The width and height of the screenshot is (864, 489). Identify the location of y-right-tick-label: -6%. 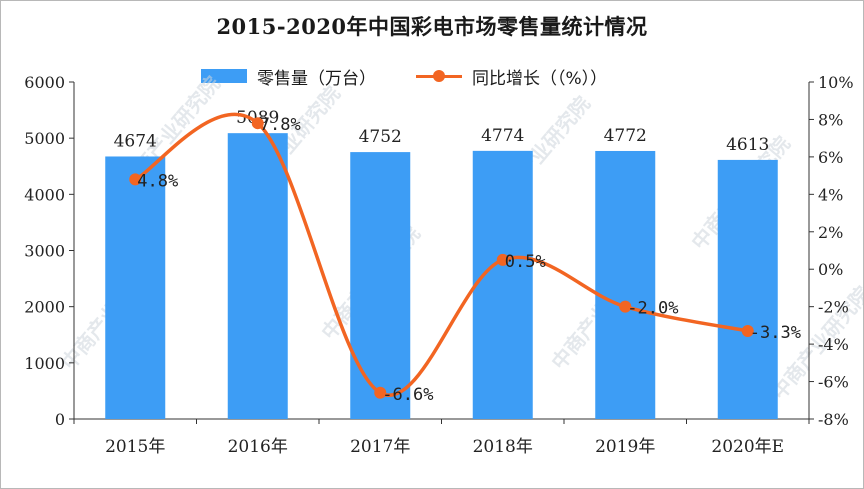
(833, 382).